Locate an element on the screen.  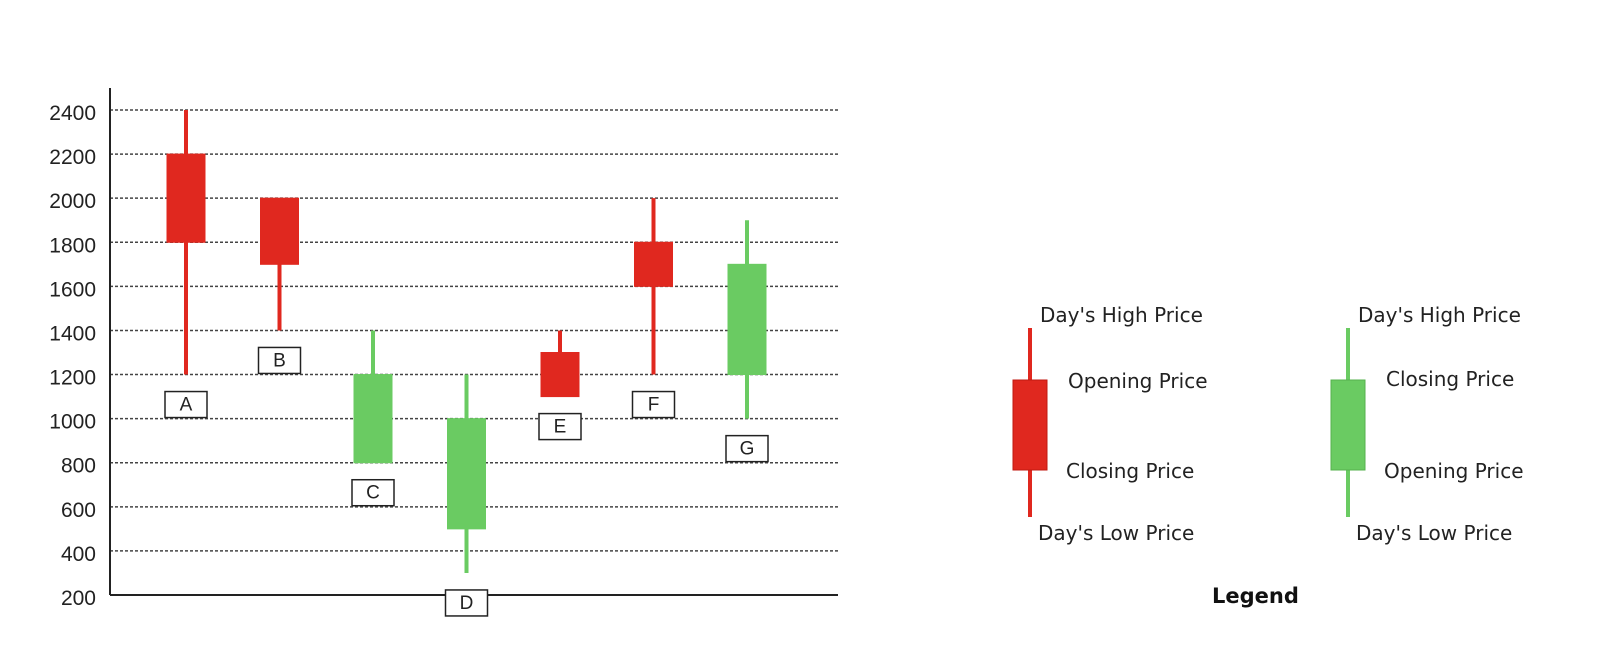
category-label-d: D is located at coordinates (466, 603).